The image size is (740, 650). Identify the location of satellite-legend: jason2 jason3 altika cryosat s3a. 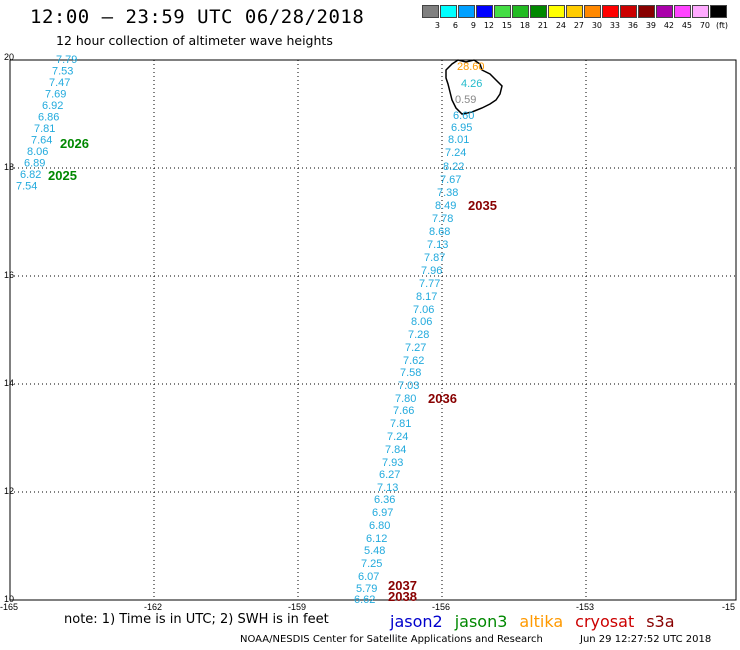
(538, 621).